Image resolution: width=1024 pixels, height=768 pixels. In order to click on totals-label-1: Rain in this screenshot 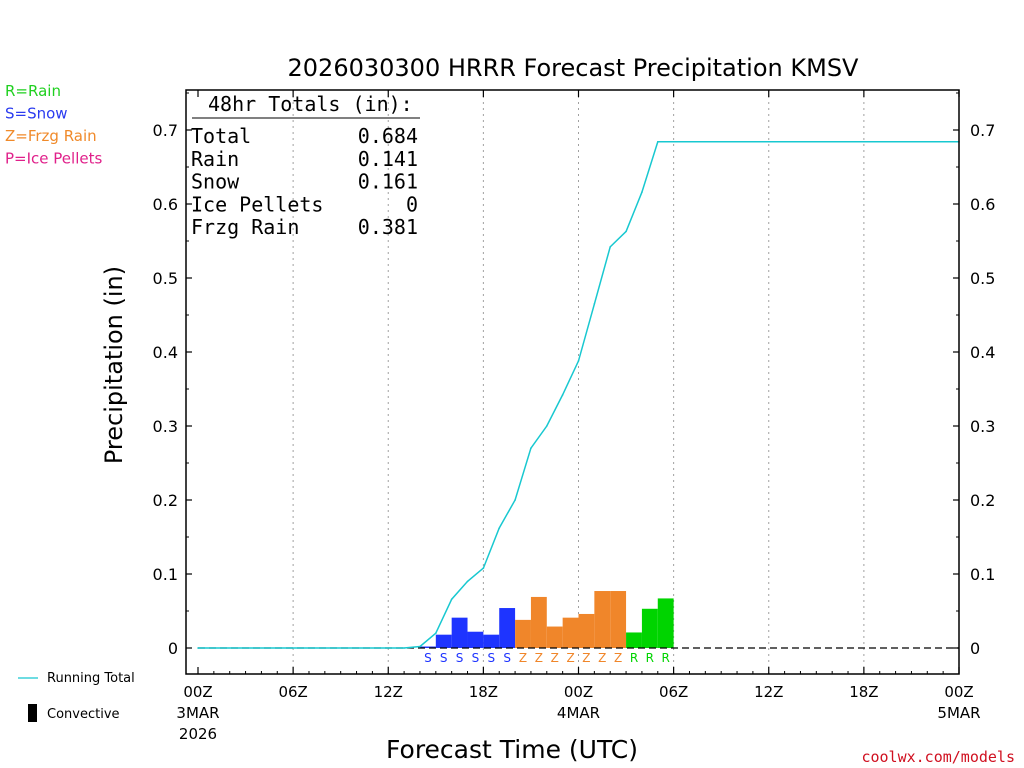, I will do `click(215, 159)`.